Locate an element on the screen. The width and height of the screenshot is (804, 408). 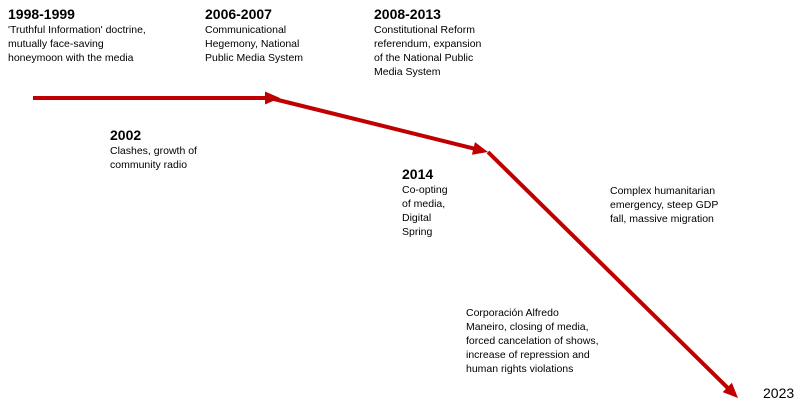
end-year-label: 2023 is located at coordinates (779, 393).